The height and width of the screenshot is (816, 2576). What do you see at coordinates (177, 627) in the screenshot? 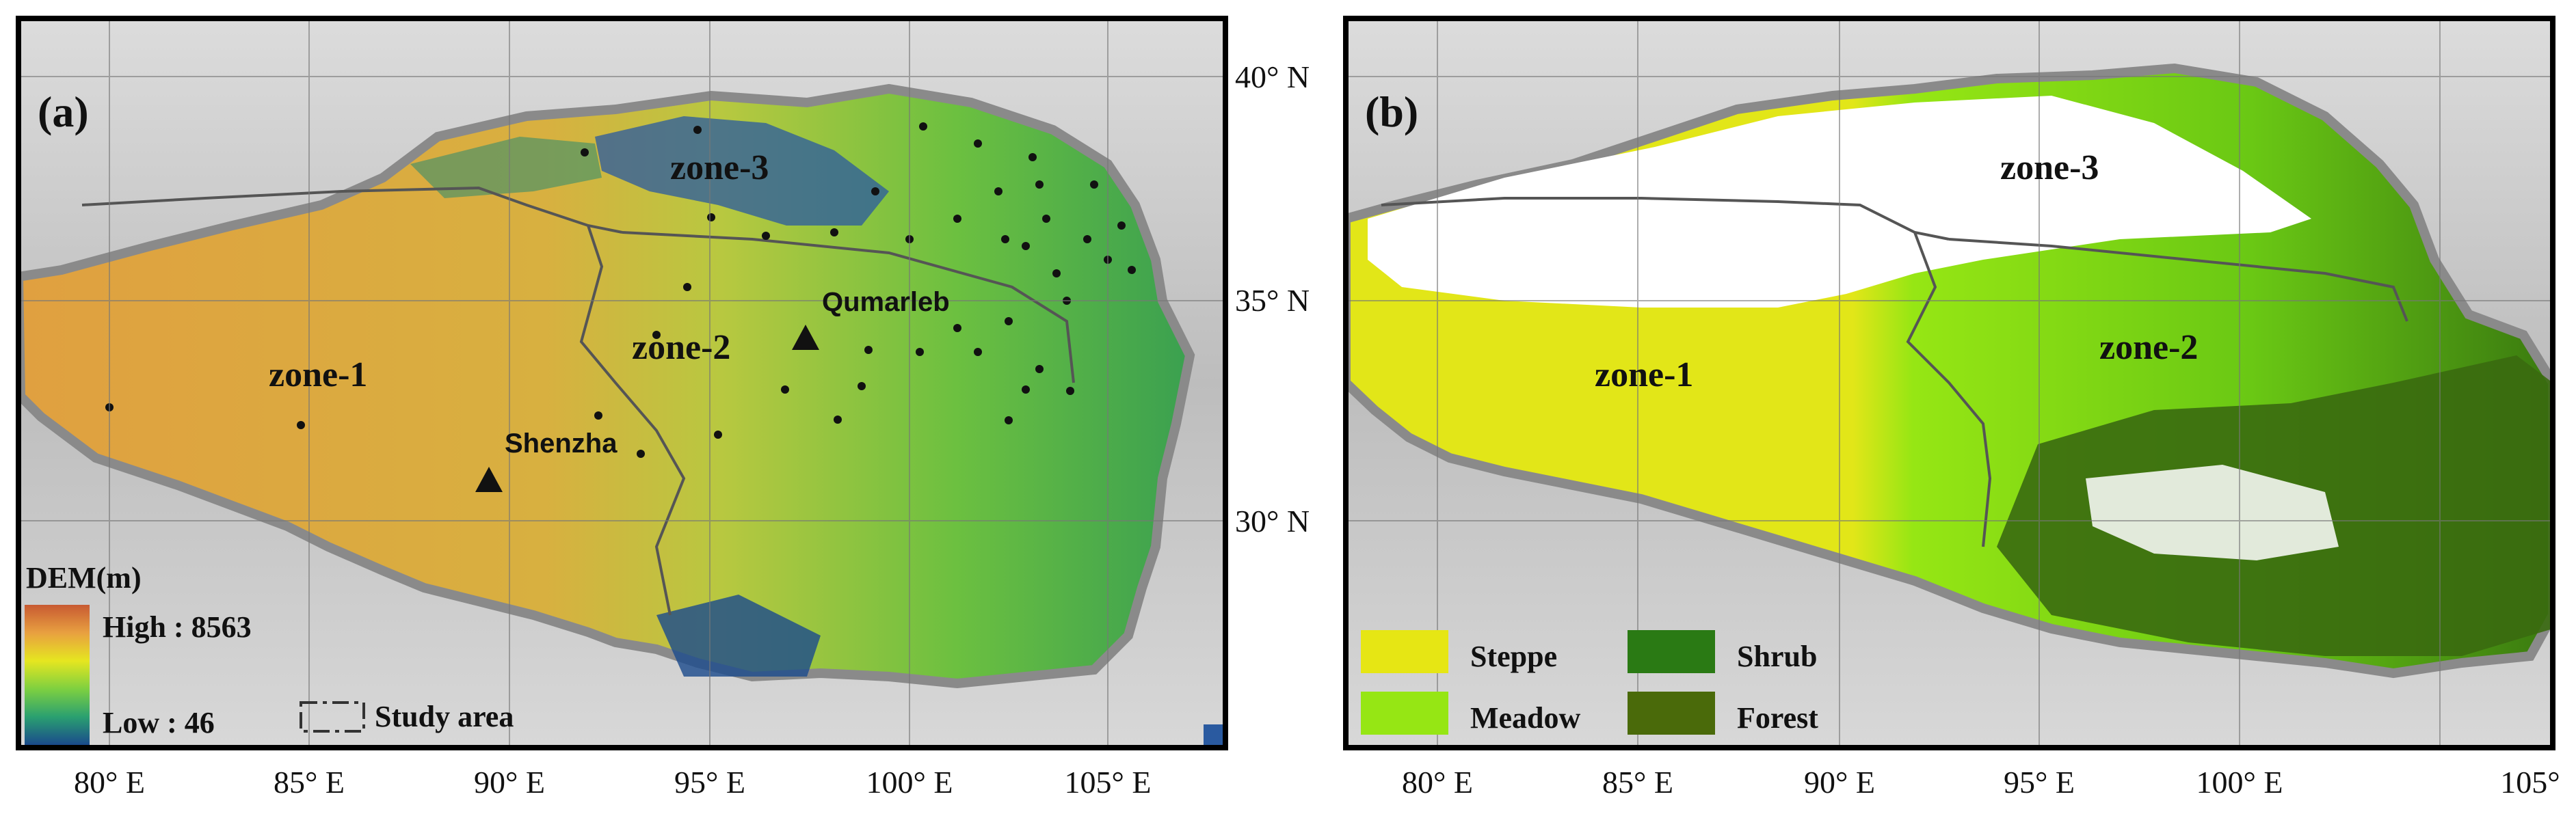
I see `legend-high: High : 8563` at bounding box center [177, 627].